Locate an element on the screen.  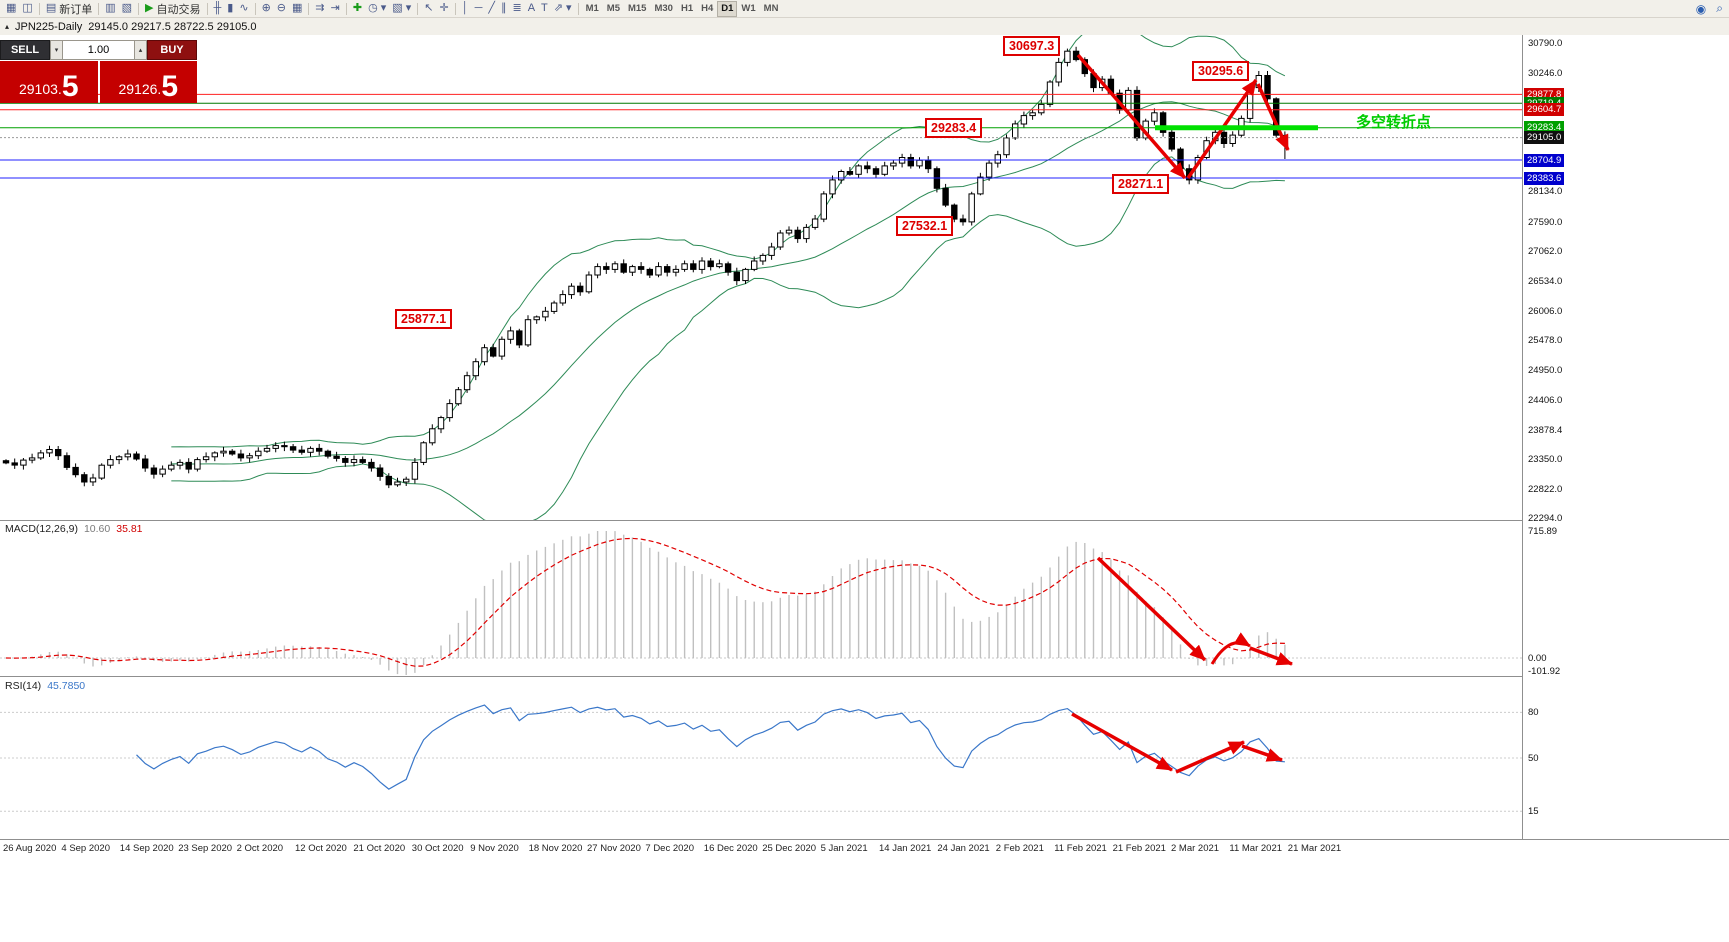
rsi-scale-label: 15 is located at coordinates (1533, 811).